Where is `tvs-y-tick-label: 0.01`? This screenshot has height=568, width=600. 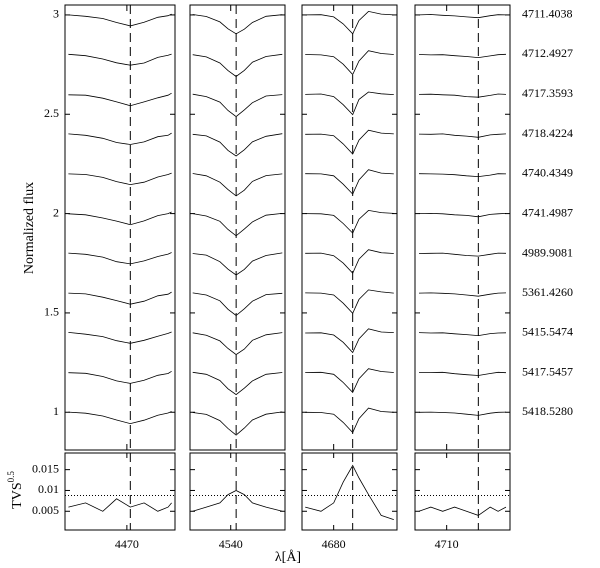
tvs-y-tick-label: 0.01 is located at coordinates (48, 489).